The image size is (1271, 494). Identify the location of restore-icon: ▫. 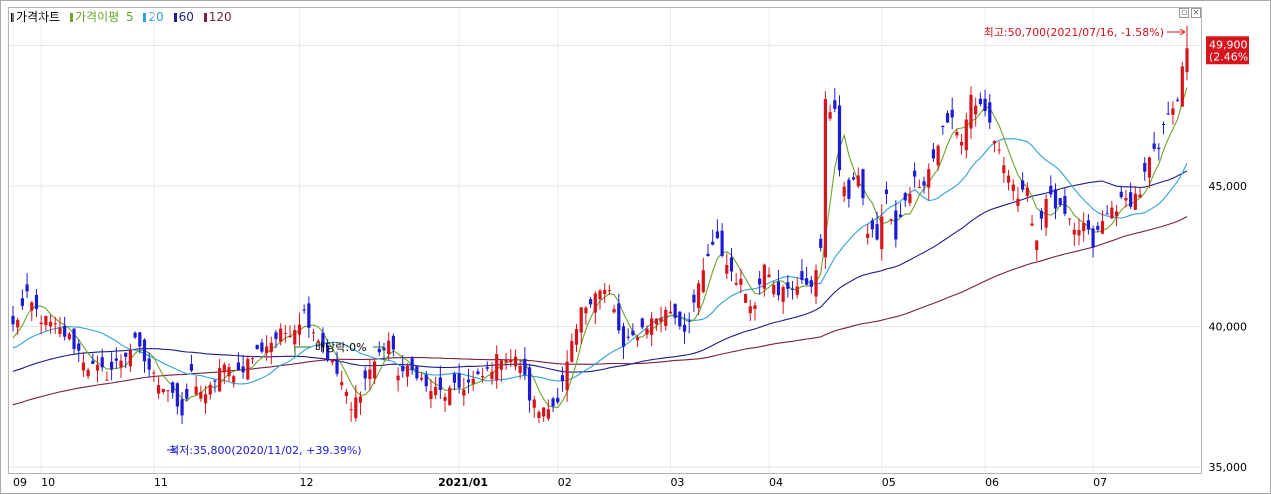
(1184, 13).